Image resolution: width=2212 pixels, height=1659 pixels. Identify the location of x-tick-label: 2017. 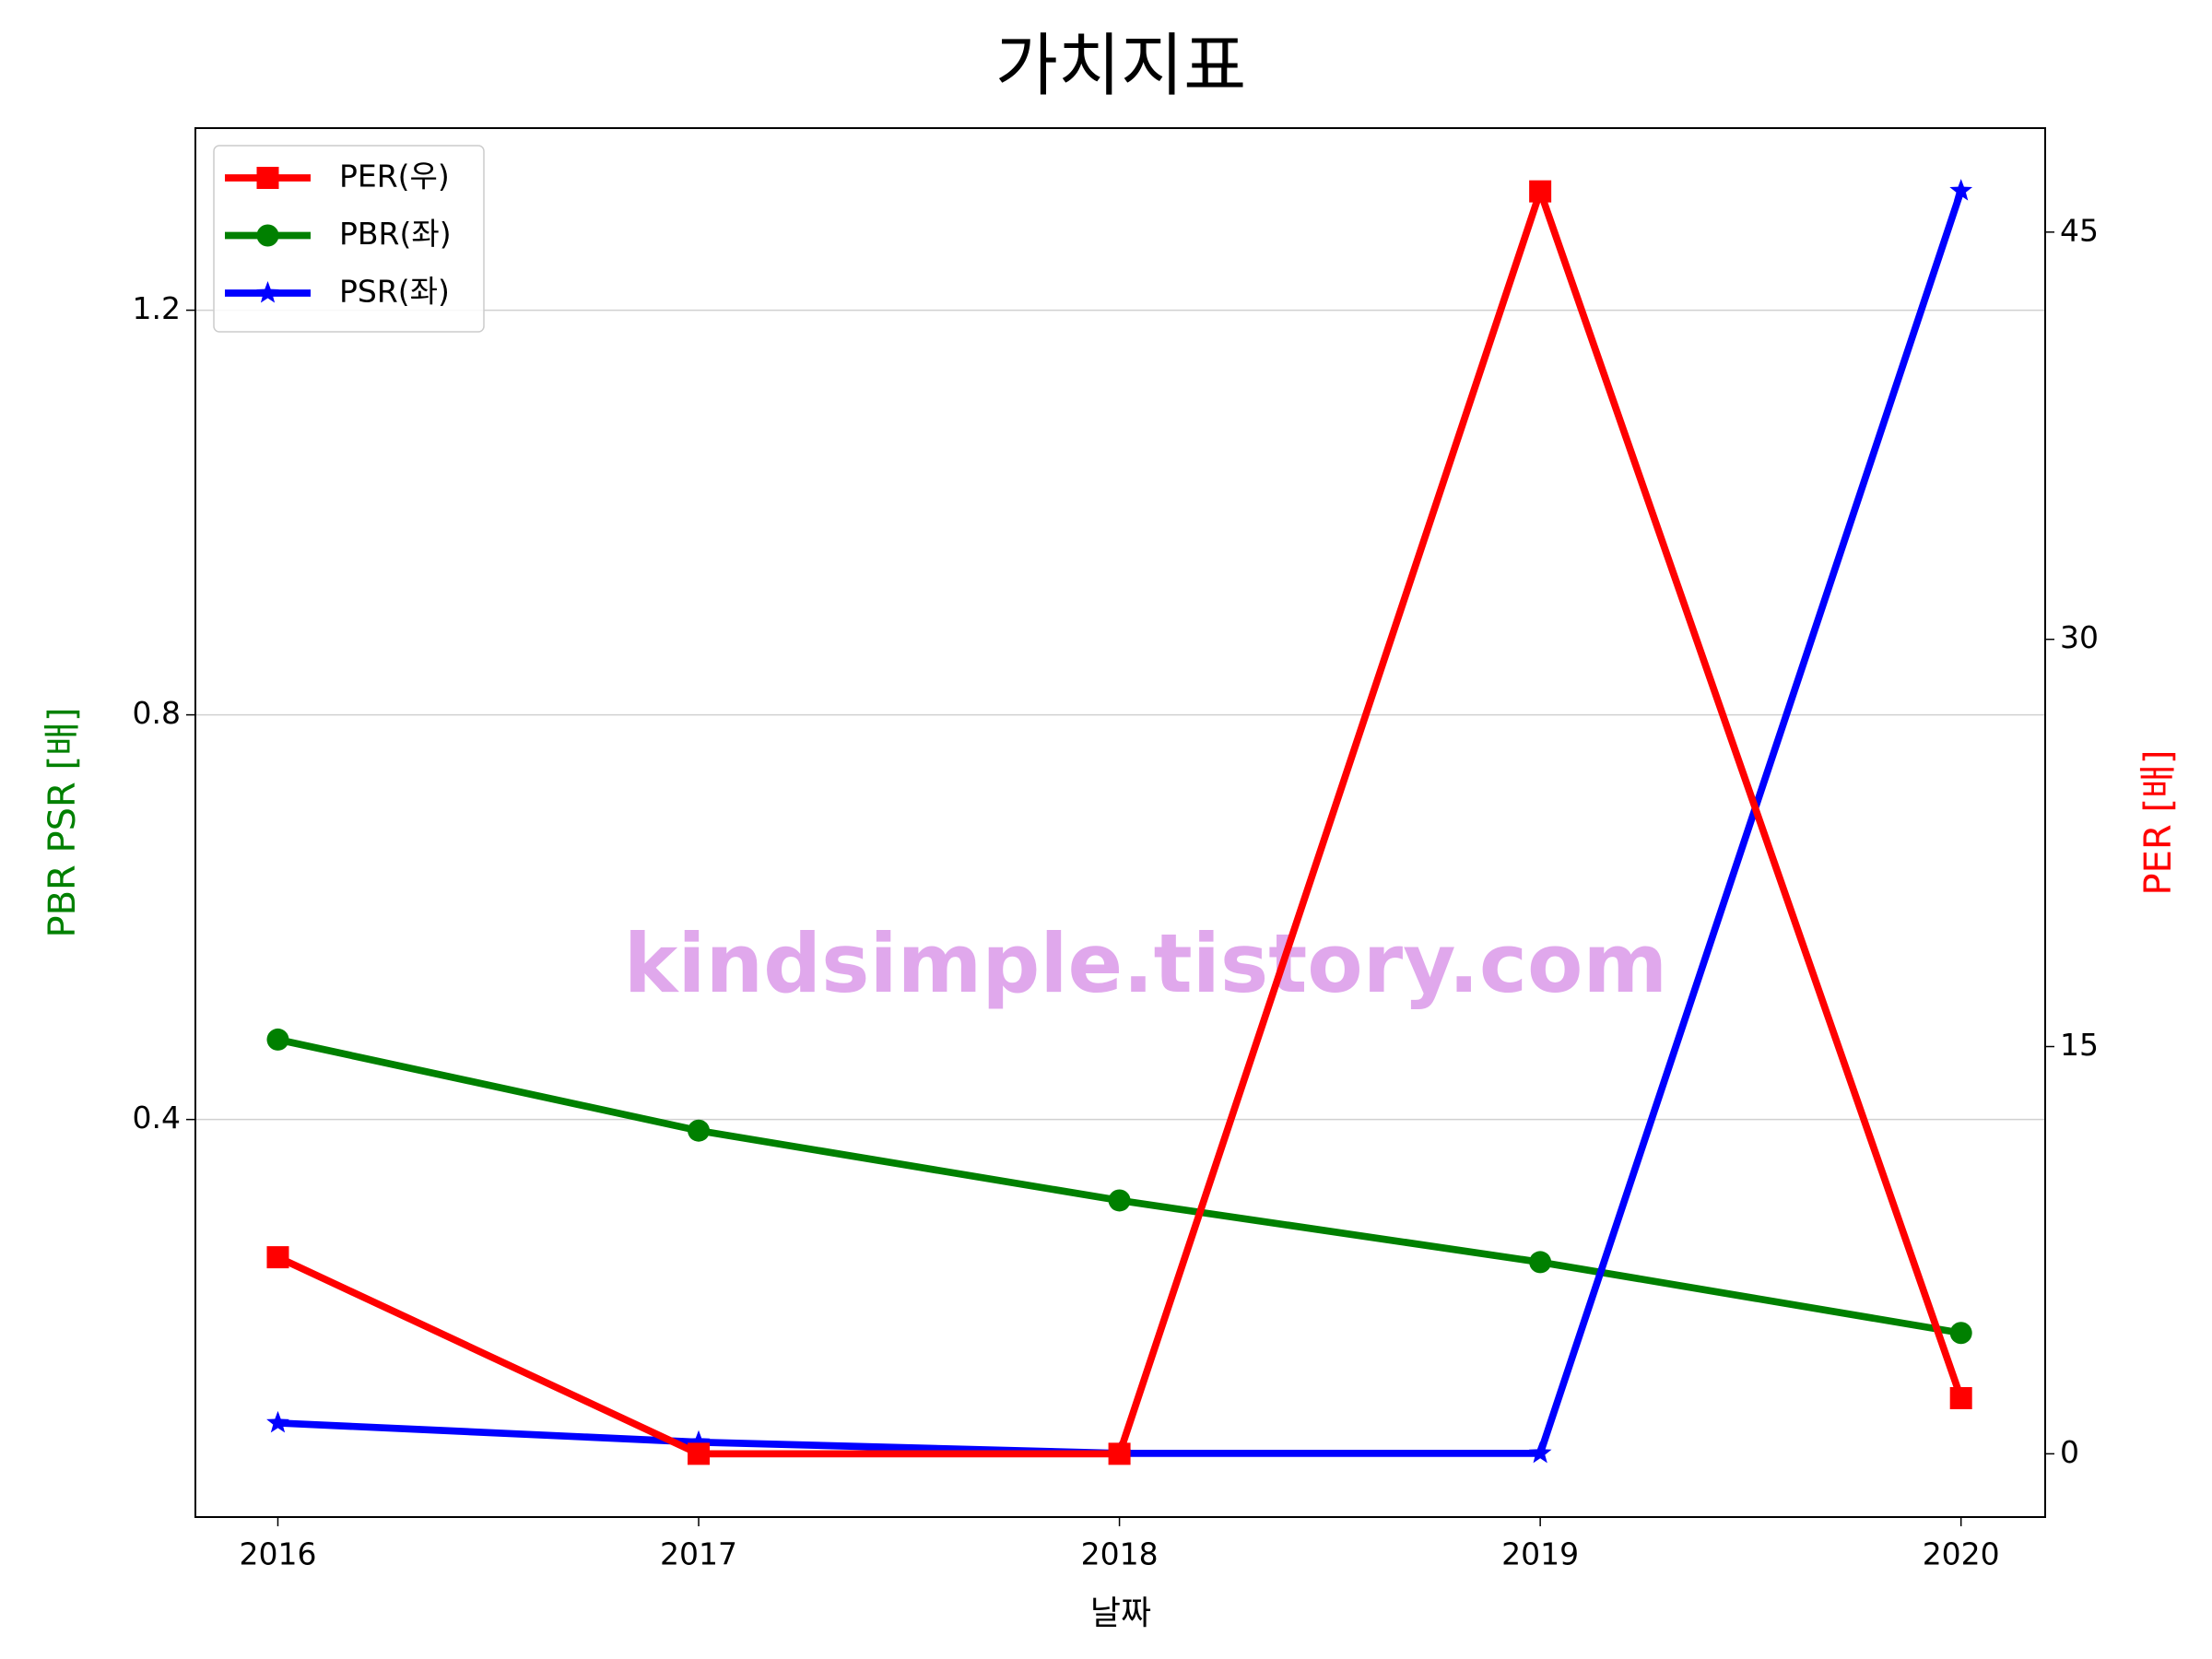
(698, 1554).